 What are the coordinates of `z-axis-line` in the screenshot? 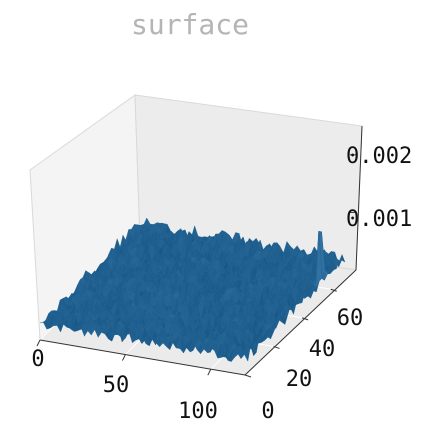 It's located at (359, 198).